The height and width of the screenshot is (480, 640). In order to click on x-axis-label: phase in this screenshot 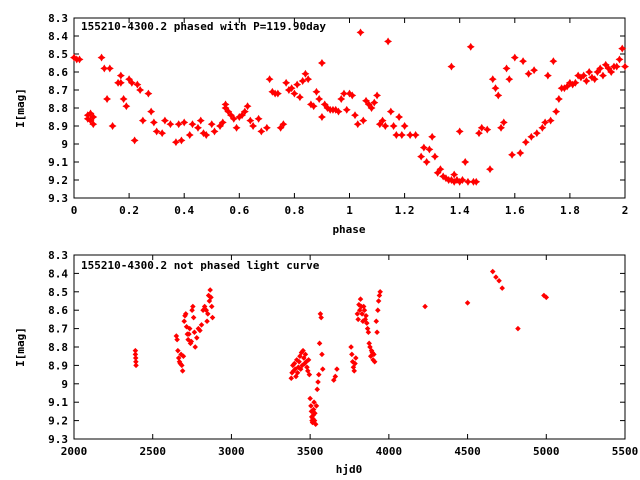, I will do `click(348, 229)`.